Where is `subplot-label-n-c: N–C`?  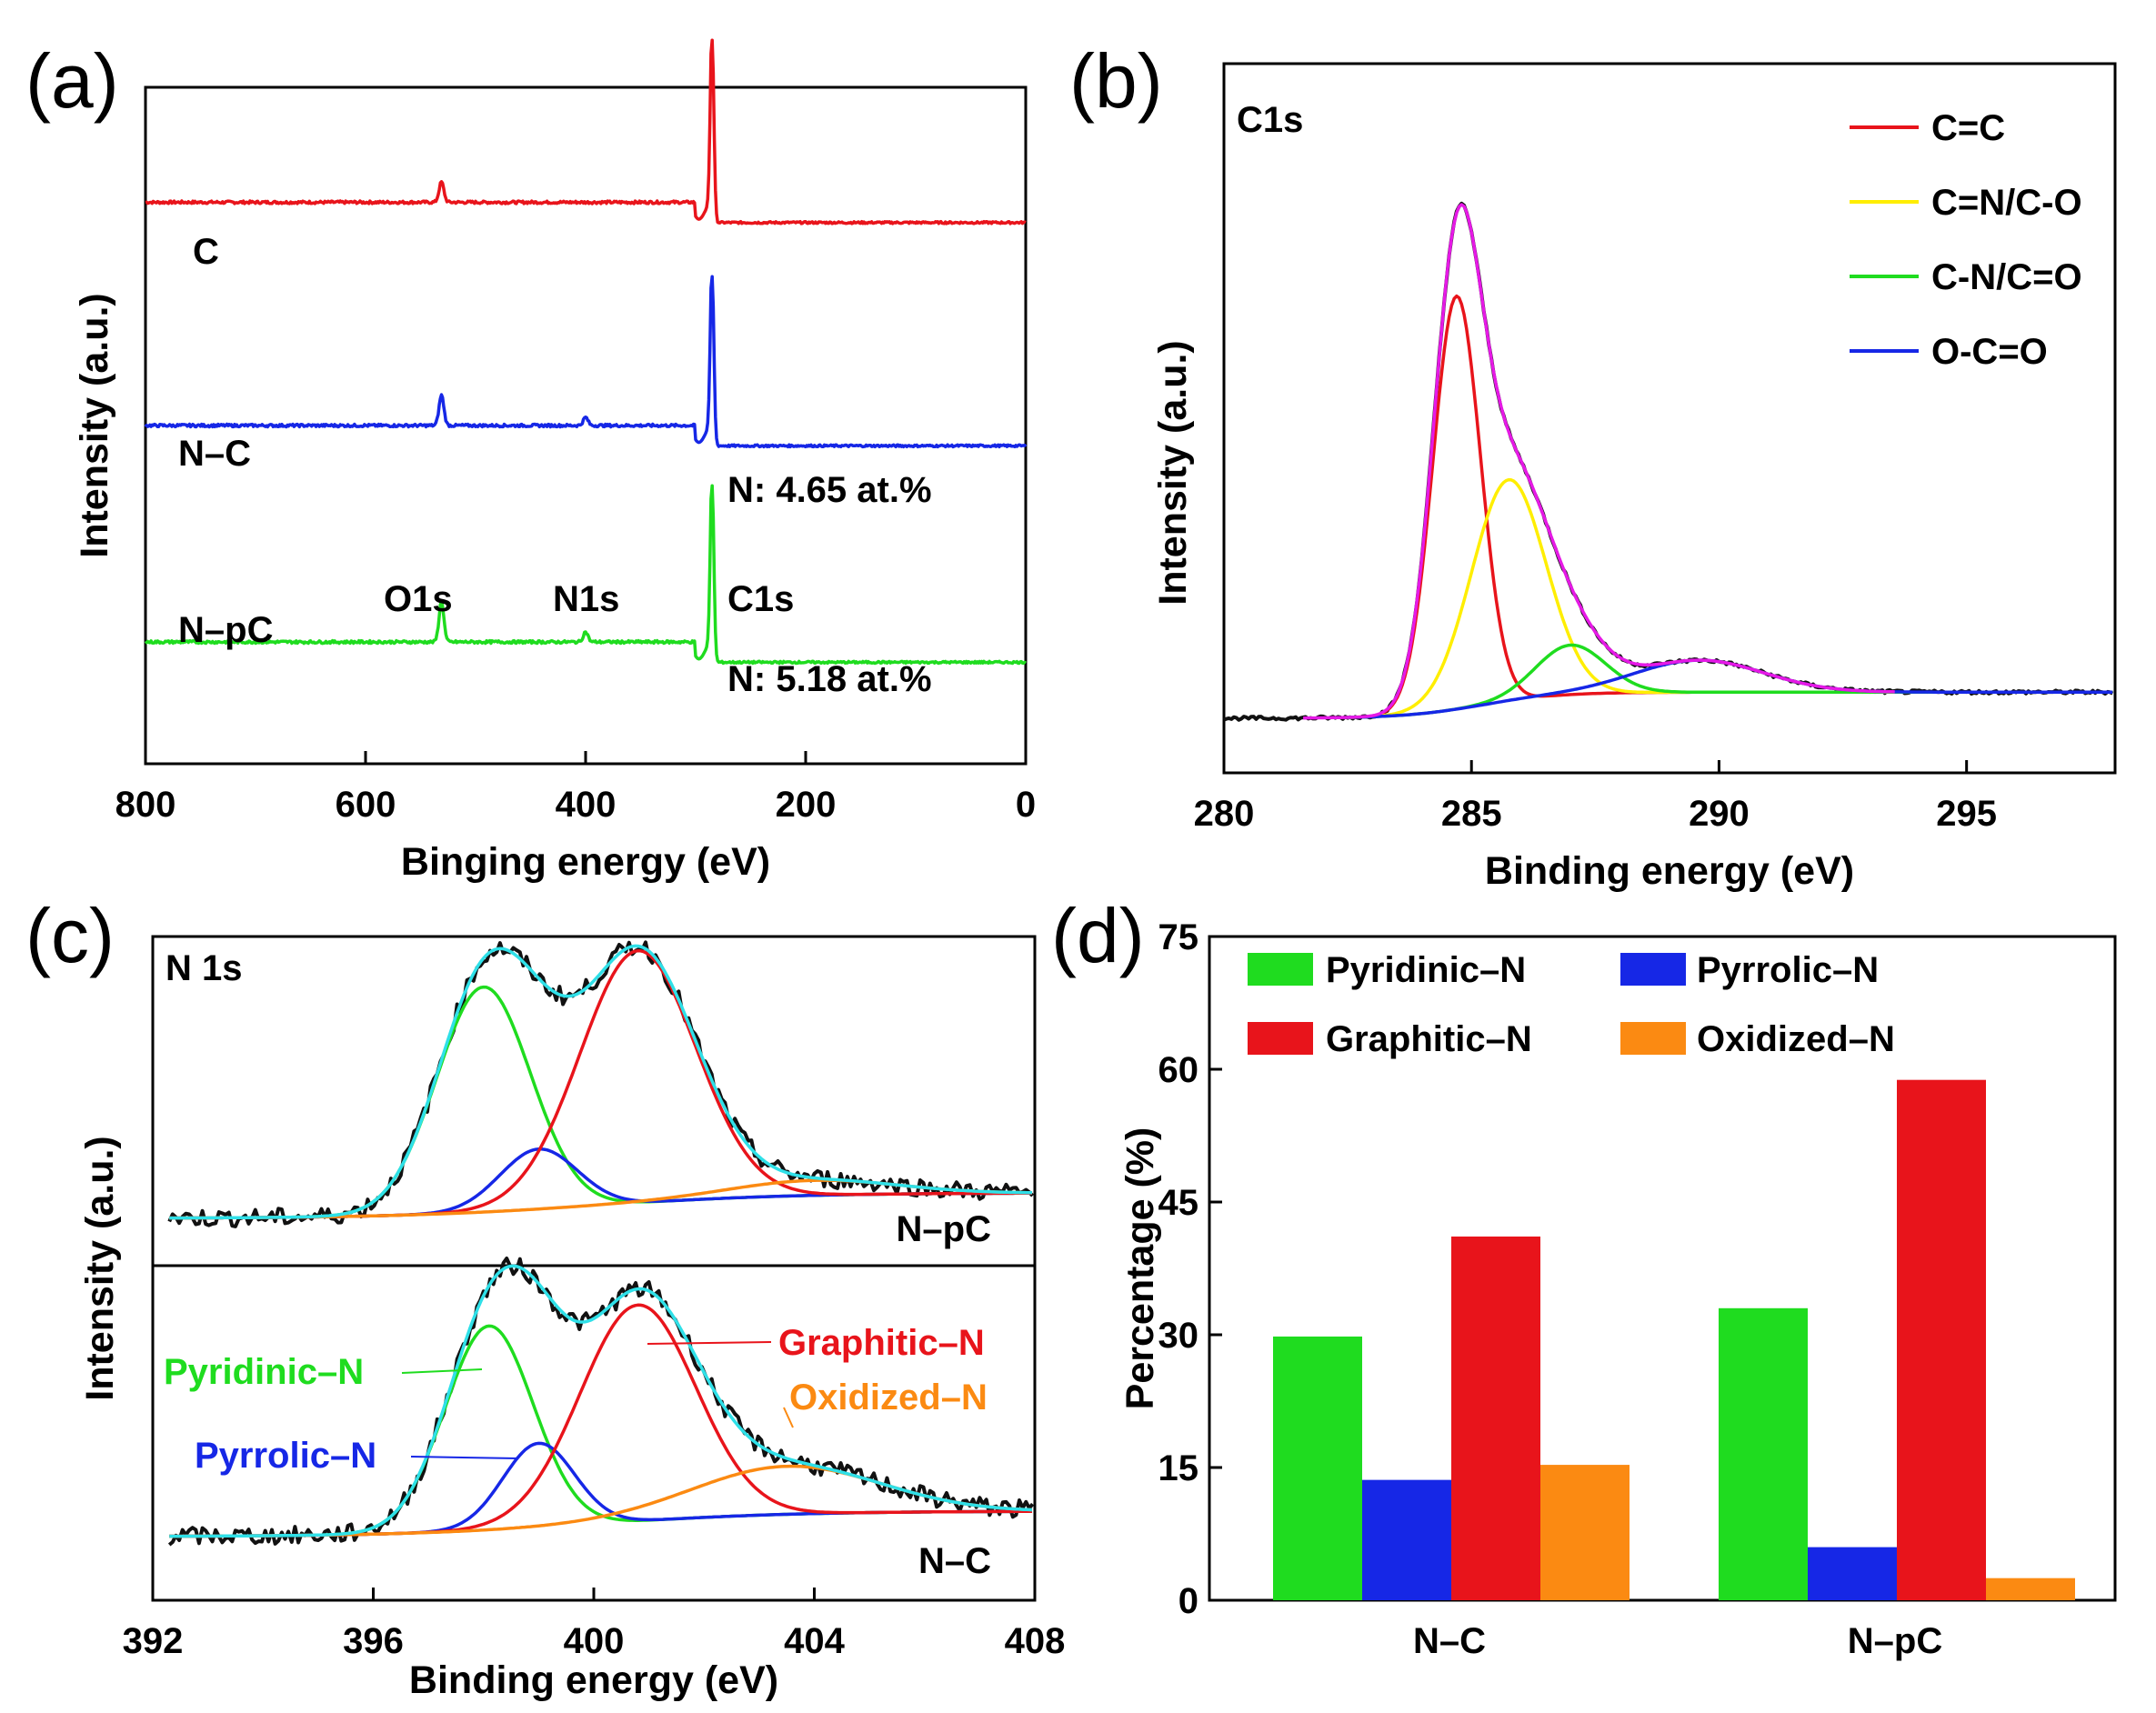 subplot-label-n-c: N–C is located at coordinates (954, 1561).